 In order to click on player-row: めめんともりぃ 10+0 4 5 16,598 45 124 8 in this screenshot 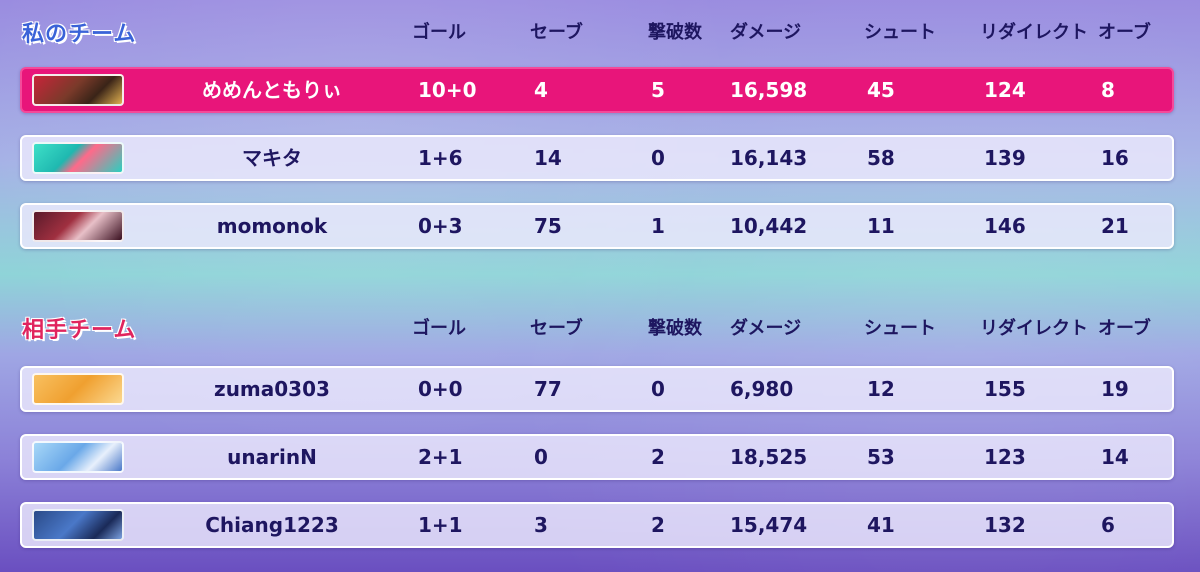, I will do `click(597, 90)`.